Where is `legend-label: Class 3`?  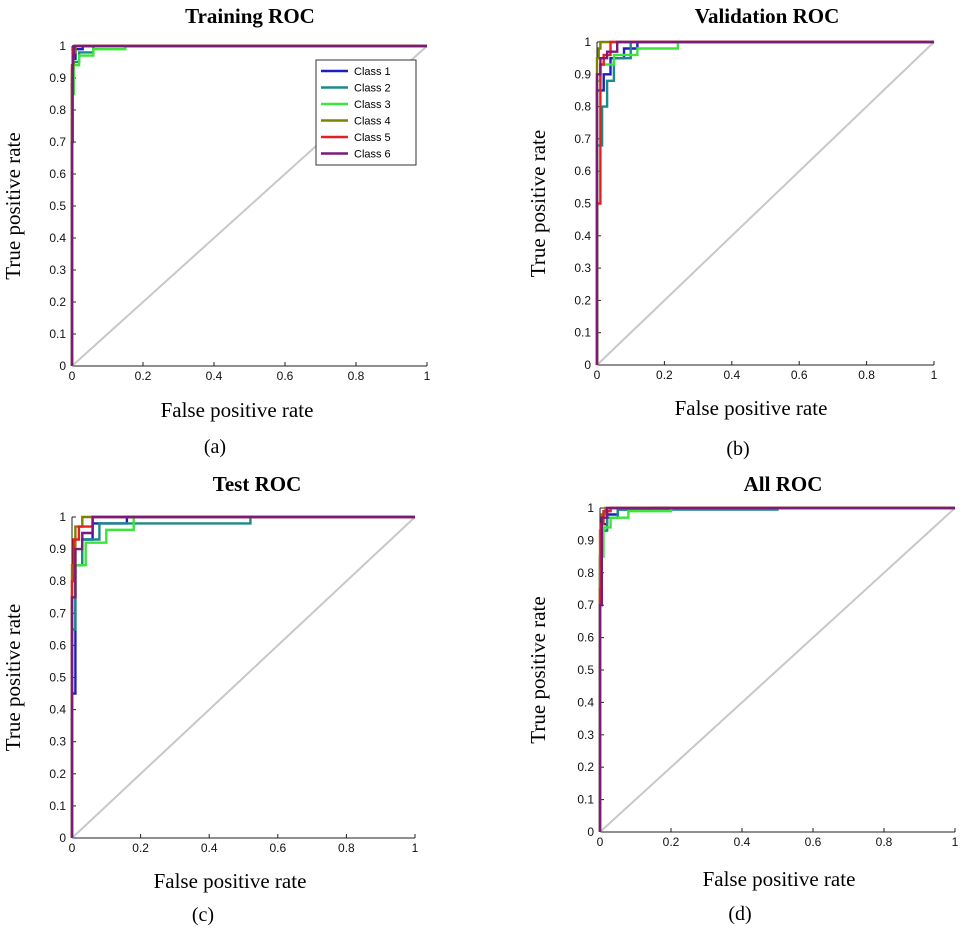
legend-label: Class 3 is located at coordinates (372, 105).